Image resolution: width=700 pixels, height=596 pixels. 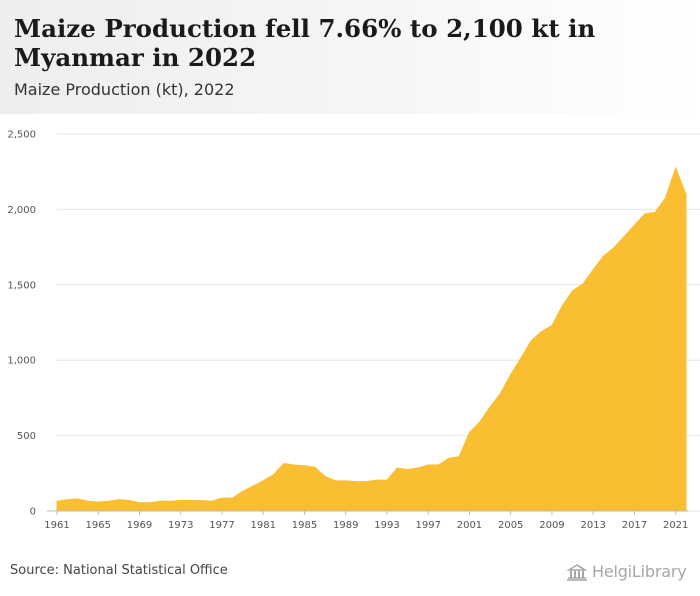 I want to click on x-tick-label: 2001, so click(x=469, y=525).